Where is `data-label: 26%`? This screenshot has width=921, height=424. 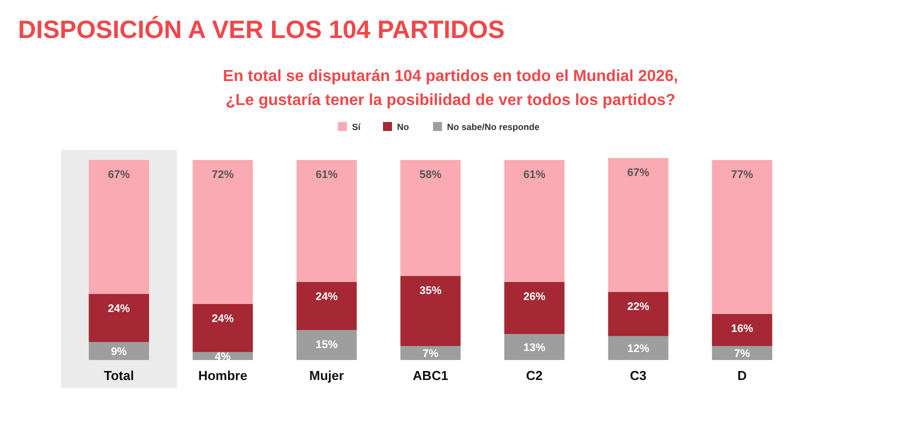
data-label: 26% is located at coordinates (534, 297).